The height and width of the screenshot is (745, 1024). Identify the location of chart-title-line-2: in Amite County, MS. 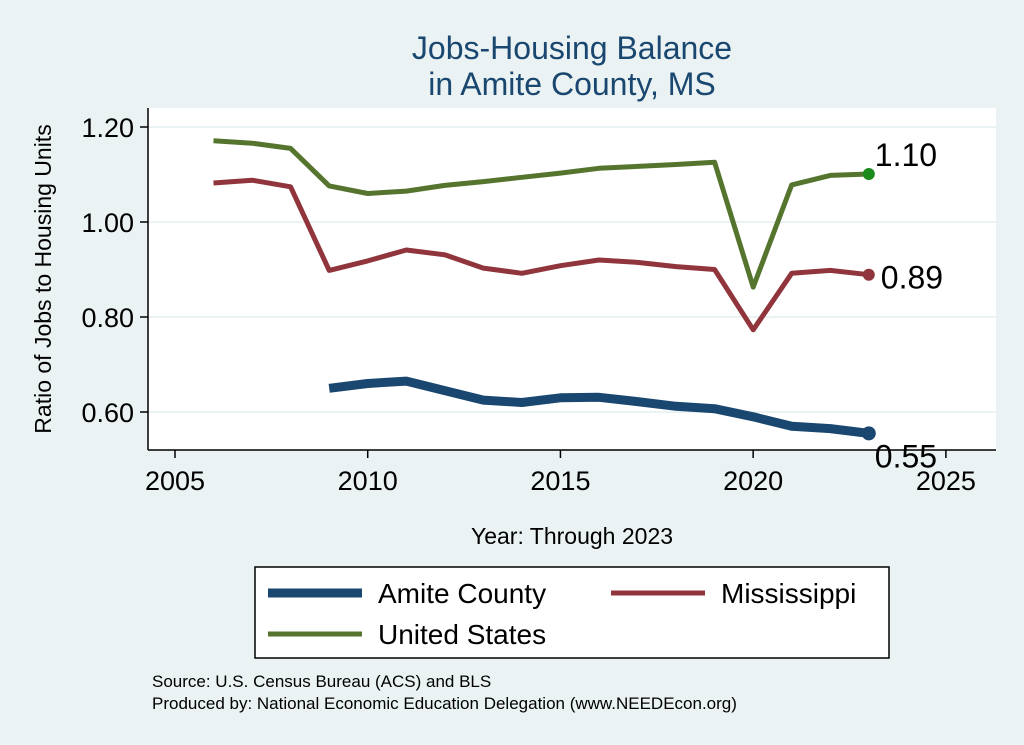
(572, 84).